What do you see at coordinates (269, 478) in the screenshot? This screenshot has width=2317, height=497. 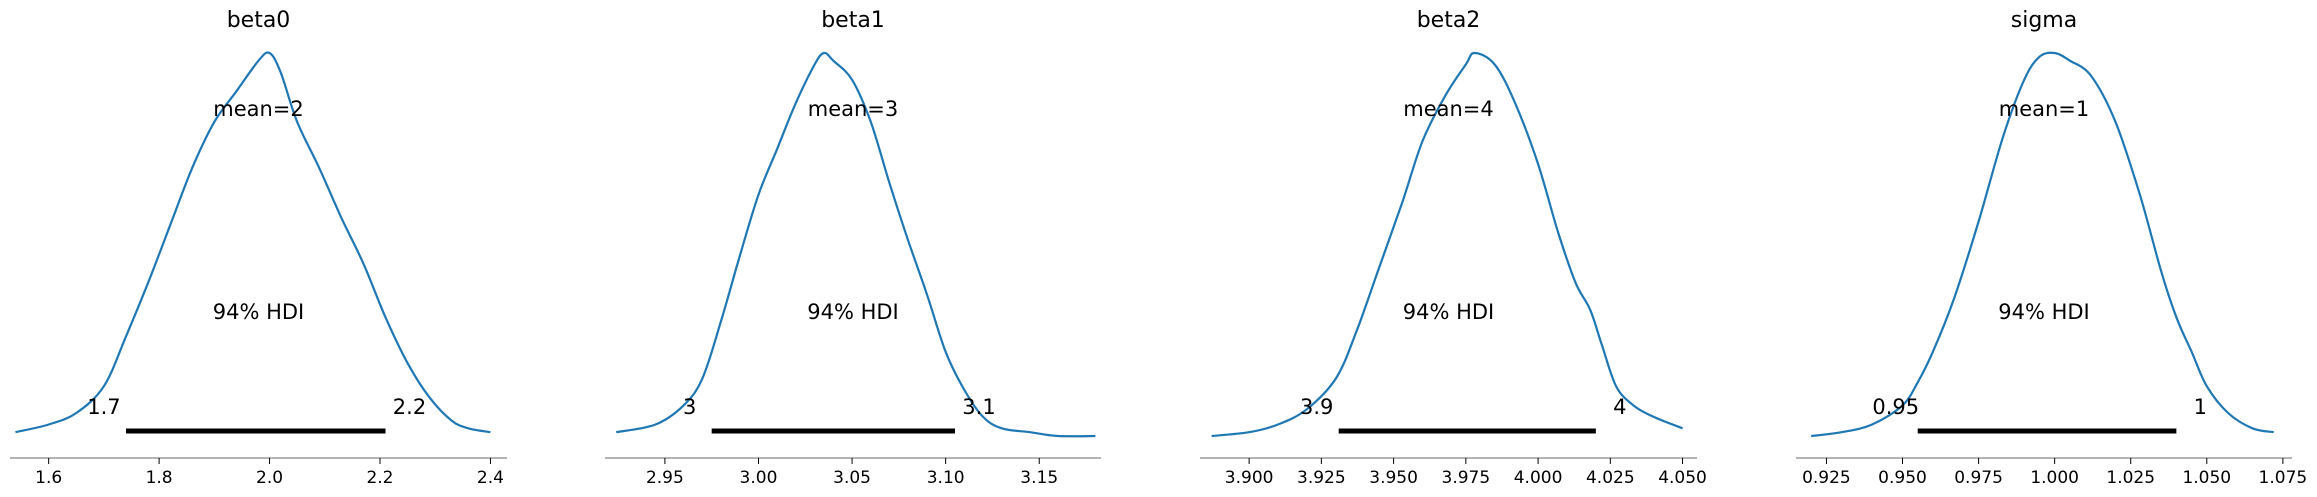 I see `x-tick-label: 2.0` at bounding box center [269, 478].